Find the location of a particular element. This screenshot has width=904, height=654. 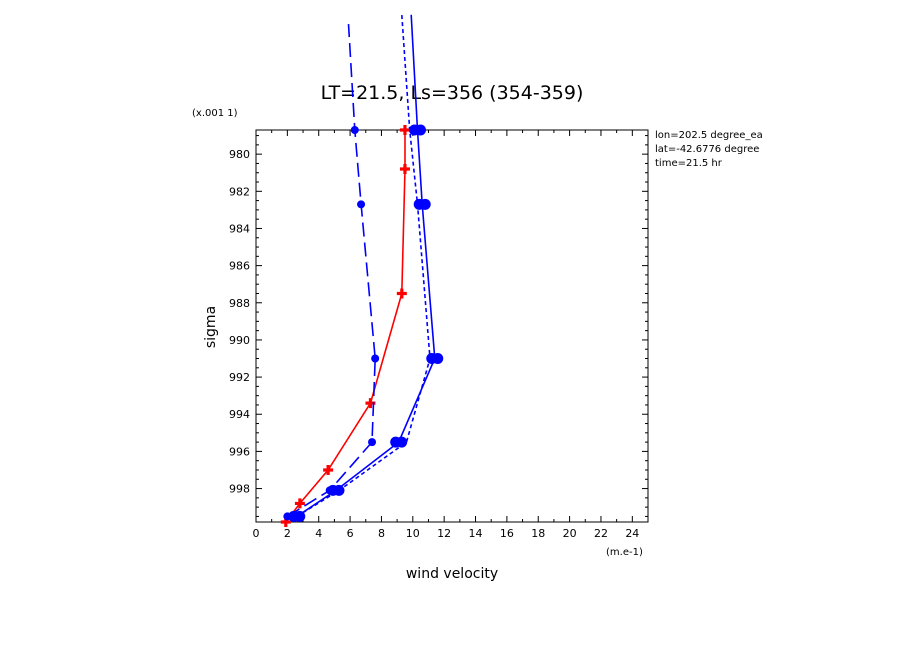

y-tick-label: 990 is located at coordinates (239, 340).